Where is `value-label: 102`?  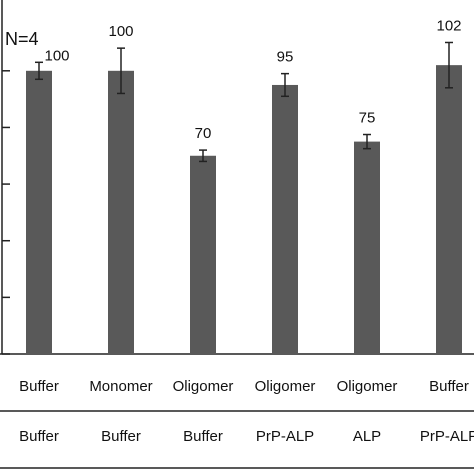 value-label: 102 is located at coordinates (448, 25).